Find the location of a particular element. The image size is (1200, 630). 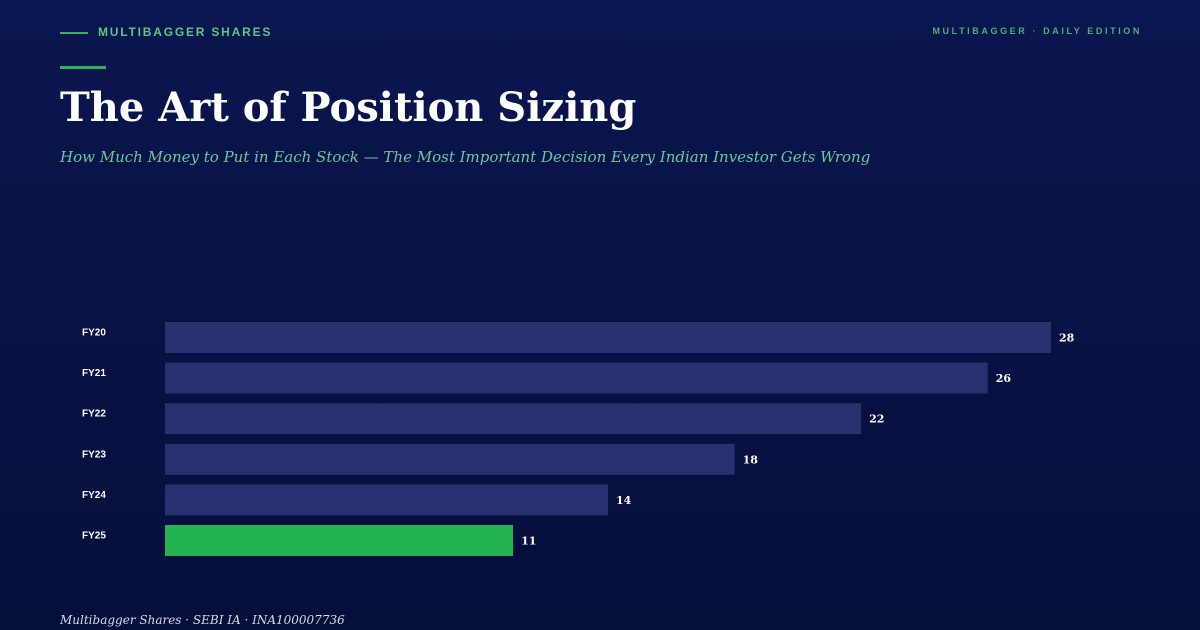

value-label-fy21: 26 is located at coordinates (1004, 378).